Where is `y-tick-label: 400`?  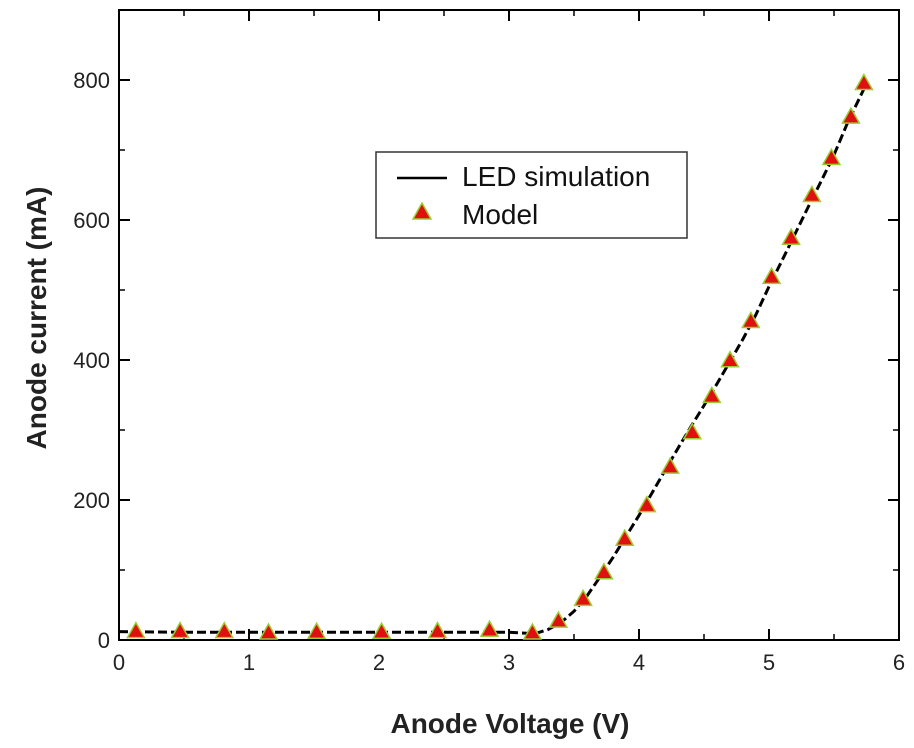
y-tick-label: 400 is located at coordinates (91, 360).